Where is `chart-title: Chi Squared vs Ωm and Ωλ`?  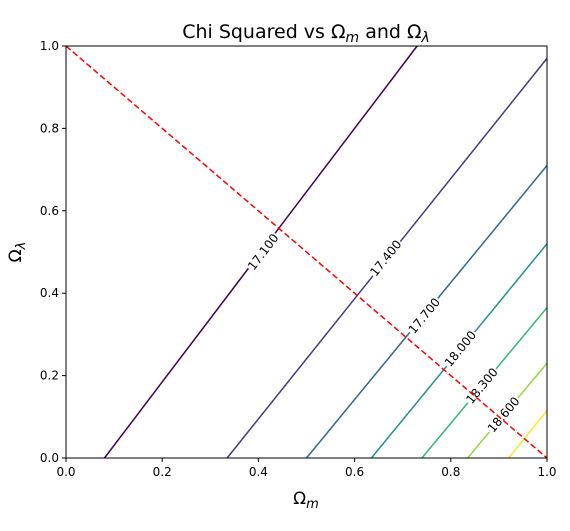
chart-title: Chi Squared vs Ωm and Ωλ is located at coordinates (306, 33).